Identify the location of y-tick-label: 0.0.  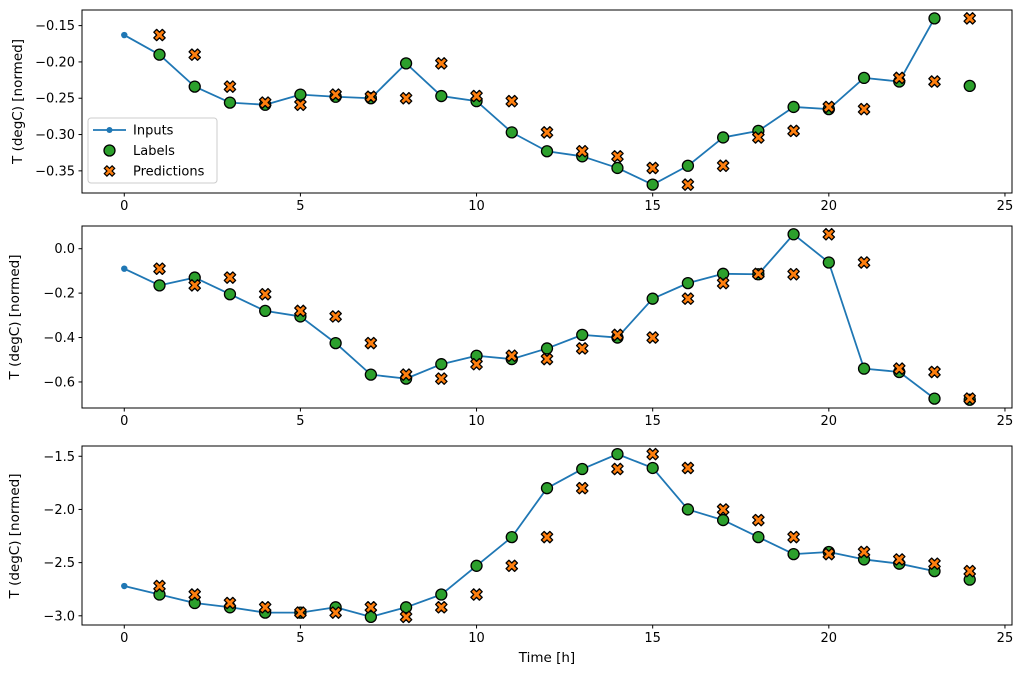
(64, 249).